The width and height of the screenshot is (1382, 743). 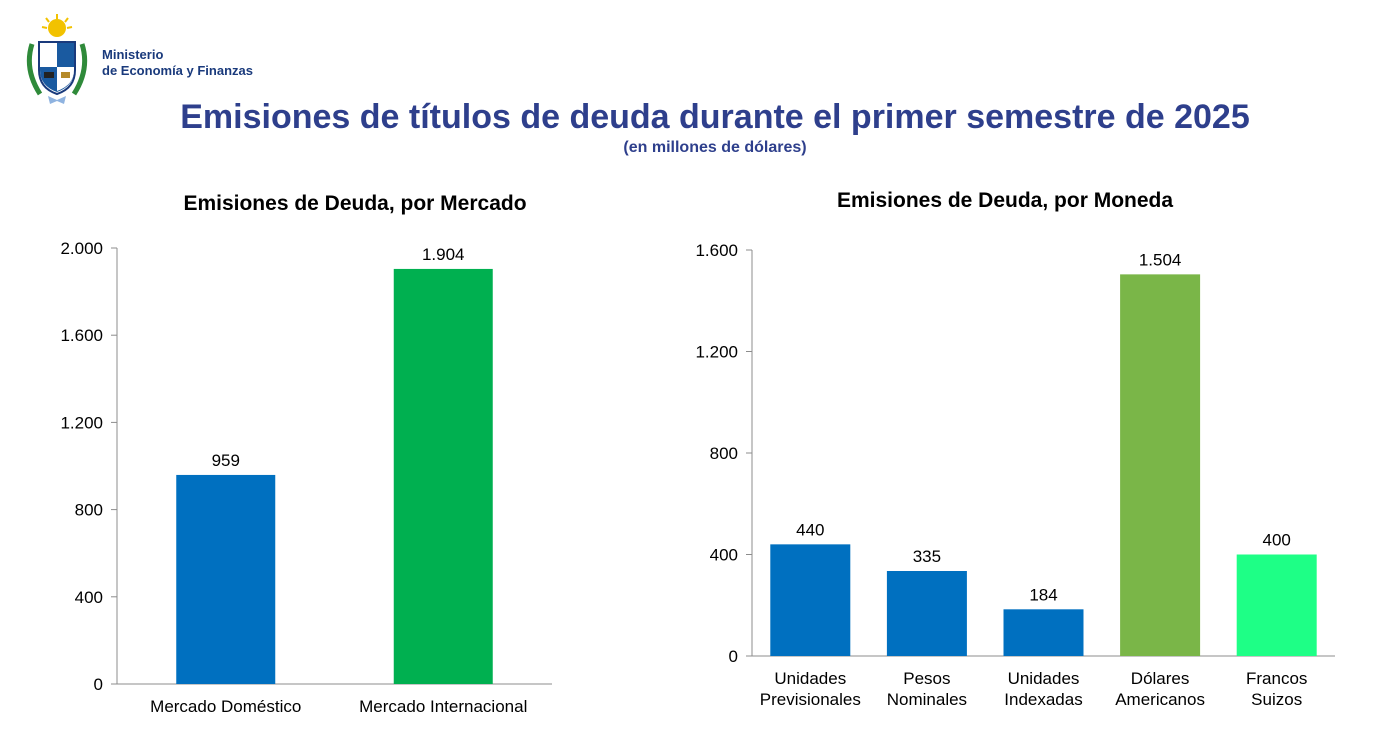 What do you see at coordinates (1160, 689) in the screenshot?
I see `category-label-moneda: Dólares Americanos` at bounding box center [1160, 689].